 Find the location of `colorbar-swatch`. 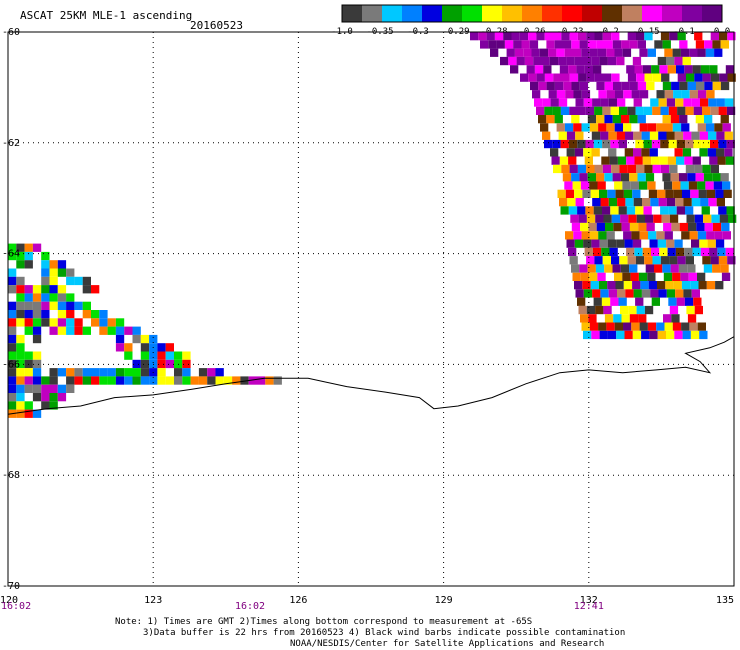

colorbar-swatch is located at coordinates (412, 13).